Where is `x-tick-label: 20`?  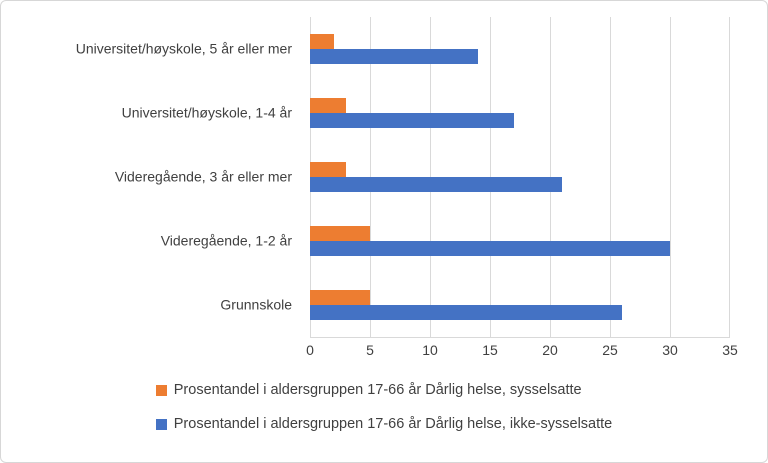
x-tick-label: 20 is located at coordinates (550, 350).